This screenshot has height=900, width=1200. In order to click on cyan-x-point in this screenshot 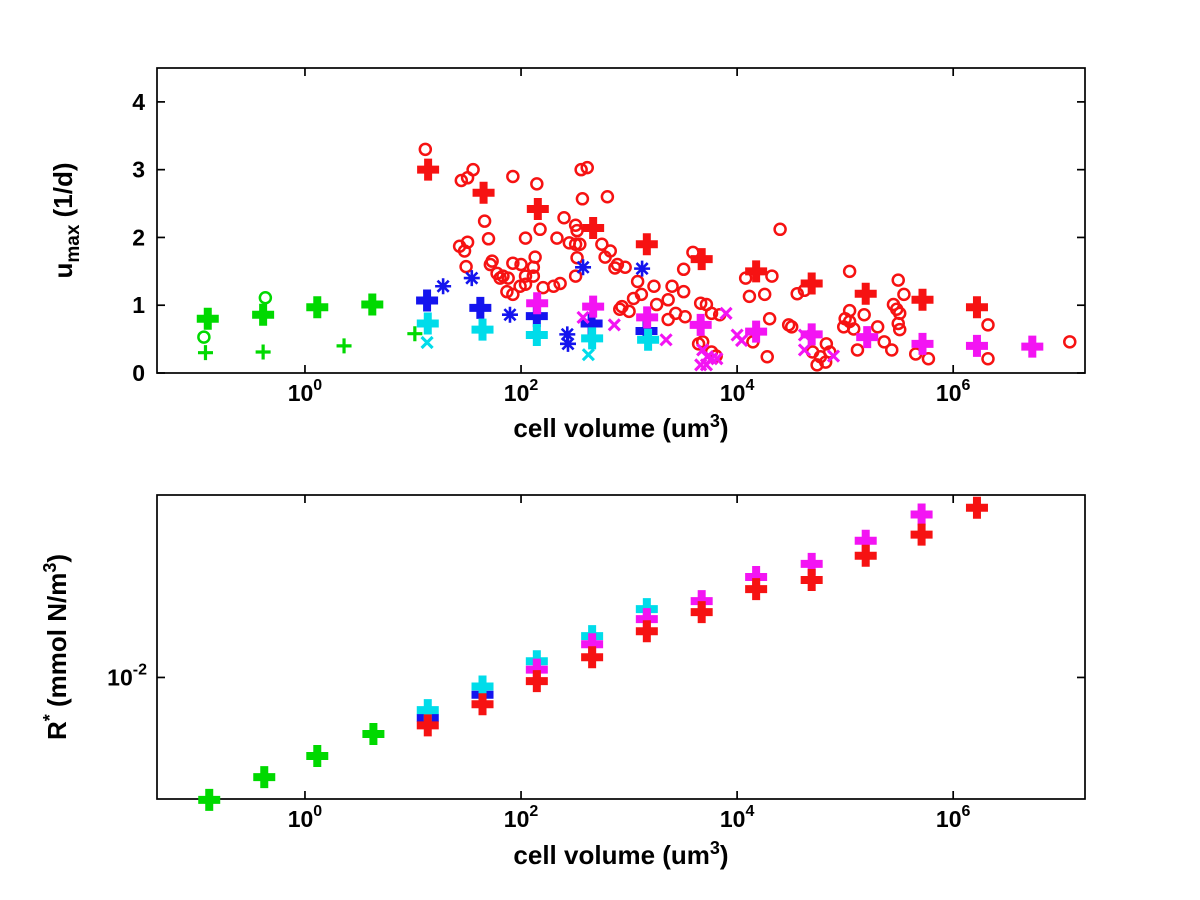, I will do `click(427, 342)`.